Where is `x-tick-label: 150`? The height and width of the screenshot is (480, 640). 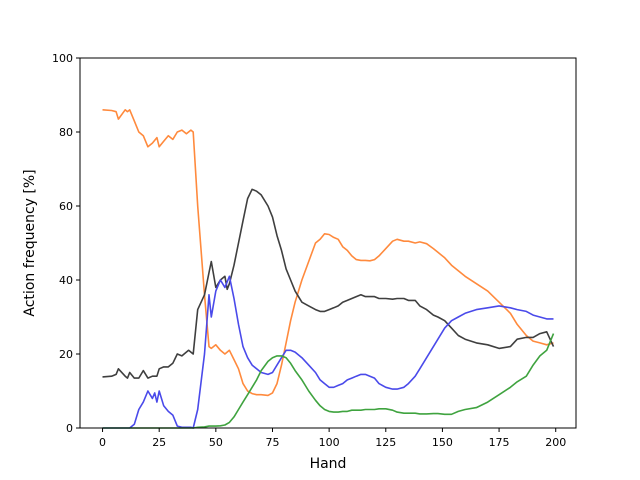
x-tick-label: 150 is located at coordinates (442, 442).